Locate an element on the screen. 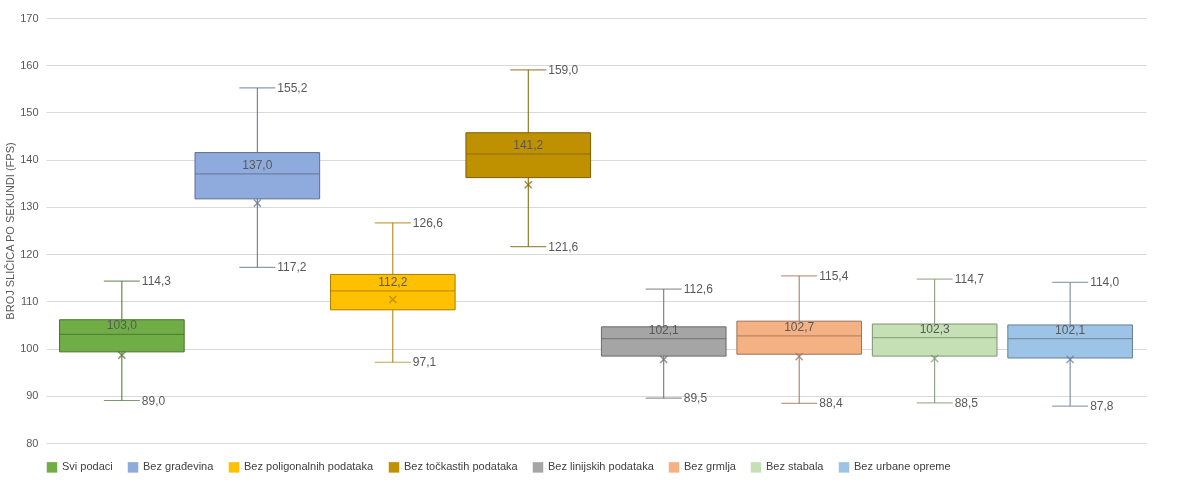  annotation: 89,5 is located at coordinates (695, 398).